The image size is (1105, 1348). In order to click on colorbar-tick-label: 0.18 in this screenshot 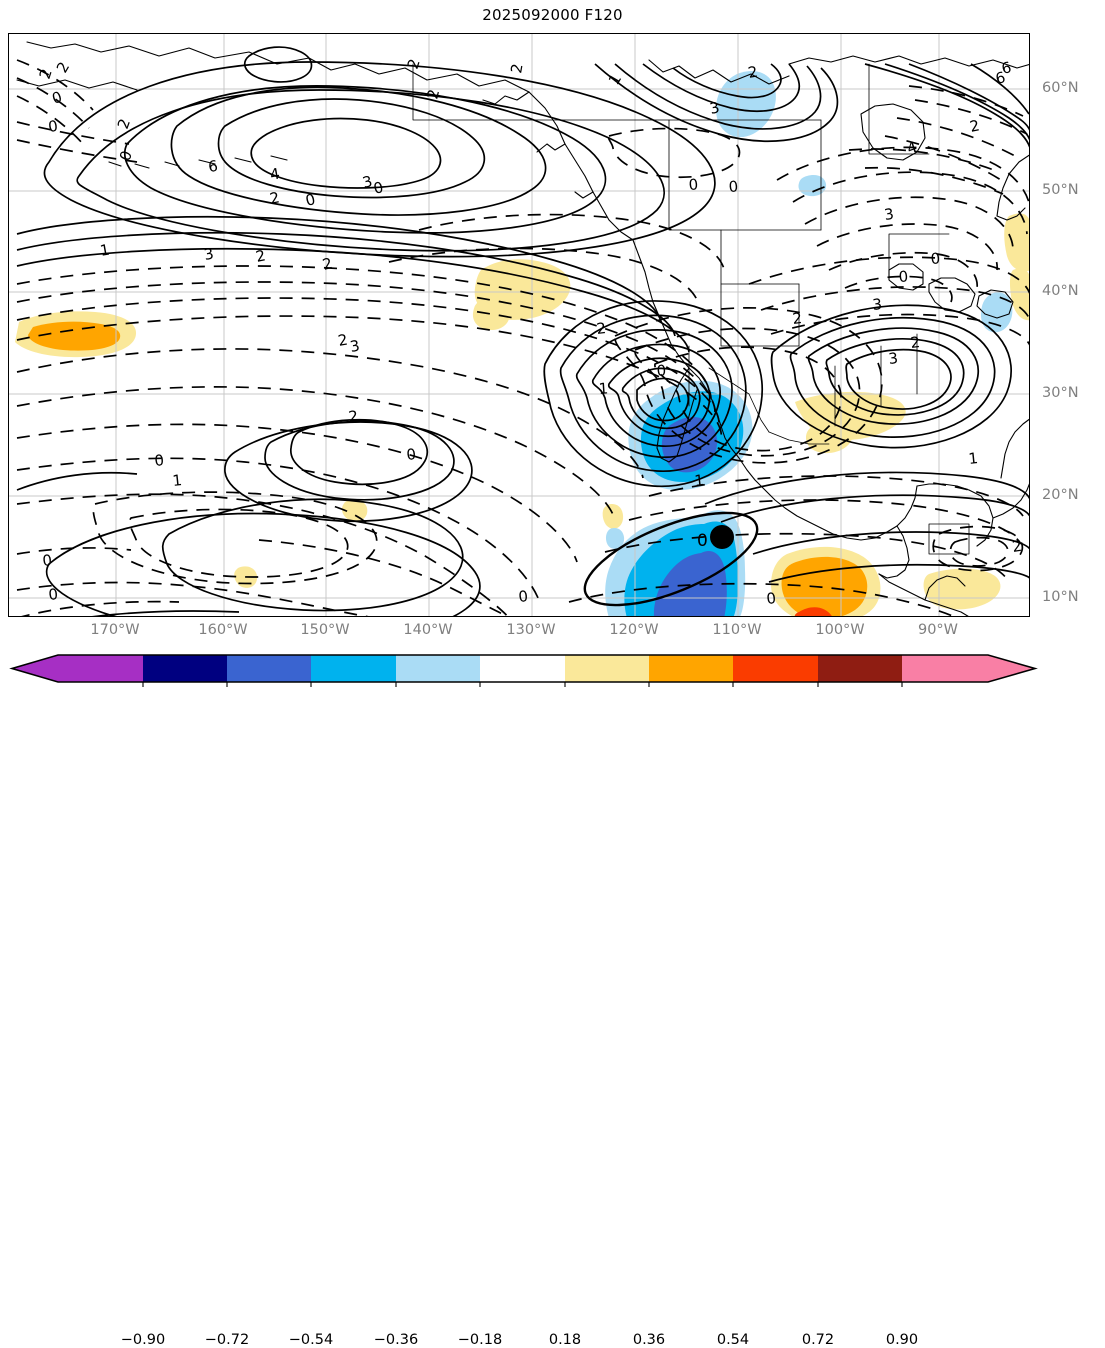, I will do `click(565, 1340)`.